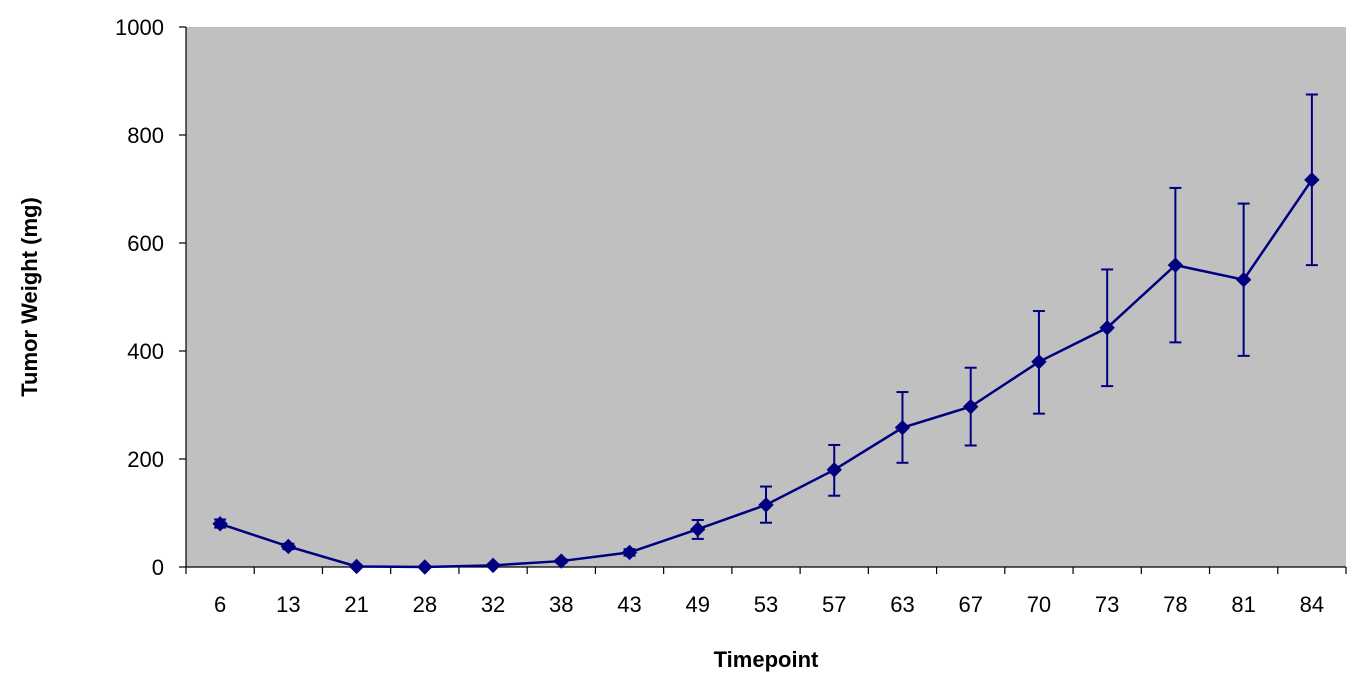 This screenshot has height=676, width=1352. I want to click on y-tick-label: 800, so click(145, 135).